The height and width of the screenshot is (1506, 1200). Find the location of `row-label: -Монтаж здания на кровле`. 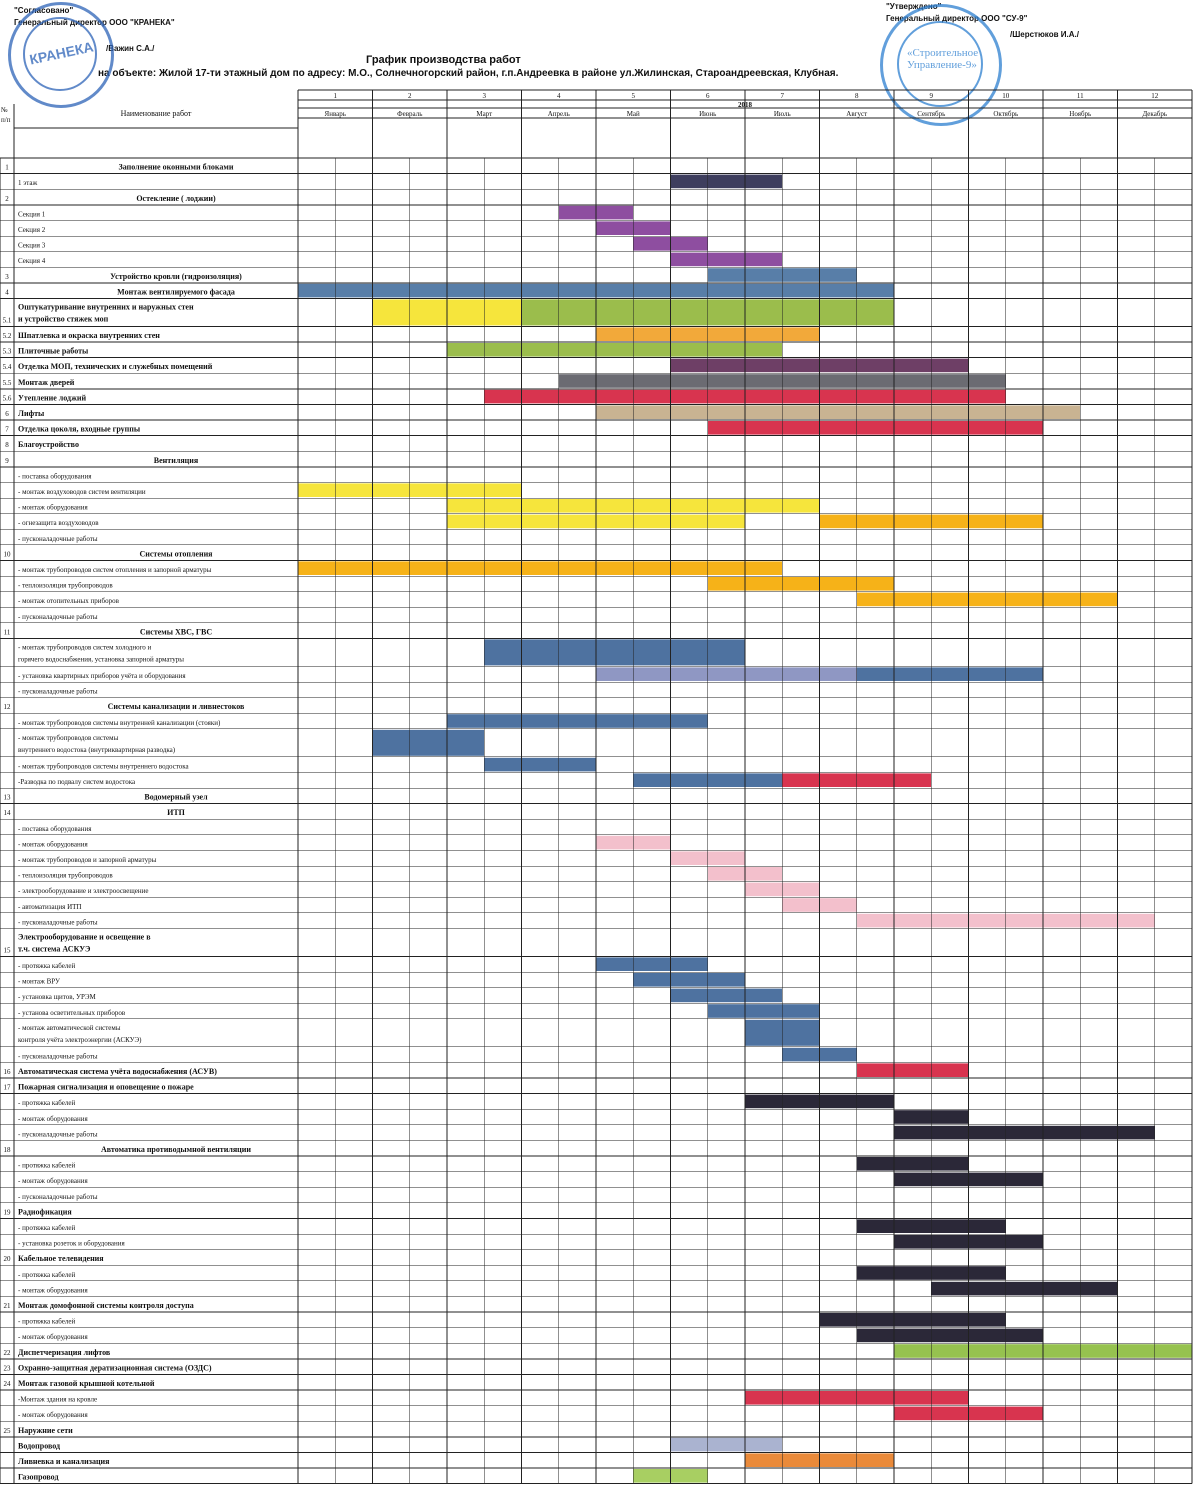

row-label: -Монтаж здания на кровле is located at coordinates (57, 1400).